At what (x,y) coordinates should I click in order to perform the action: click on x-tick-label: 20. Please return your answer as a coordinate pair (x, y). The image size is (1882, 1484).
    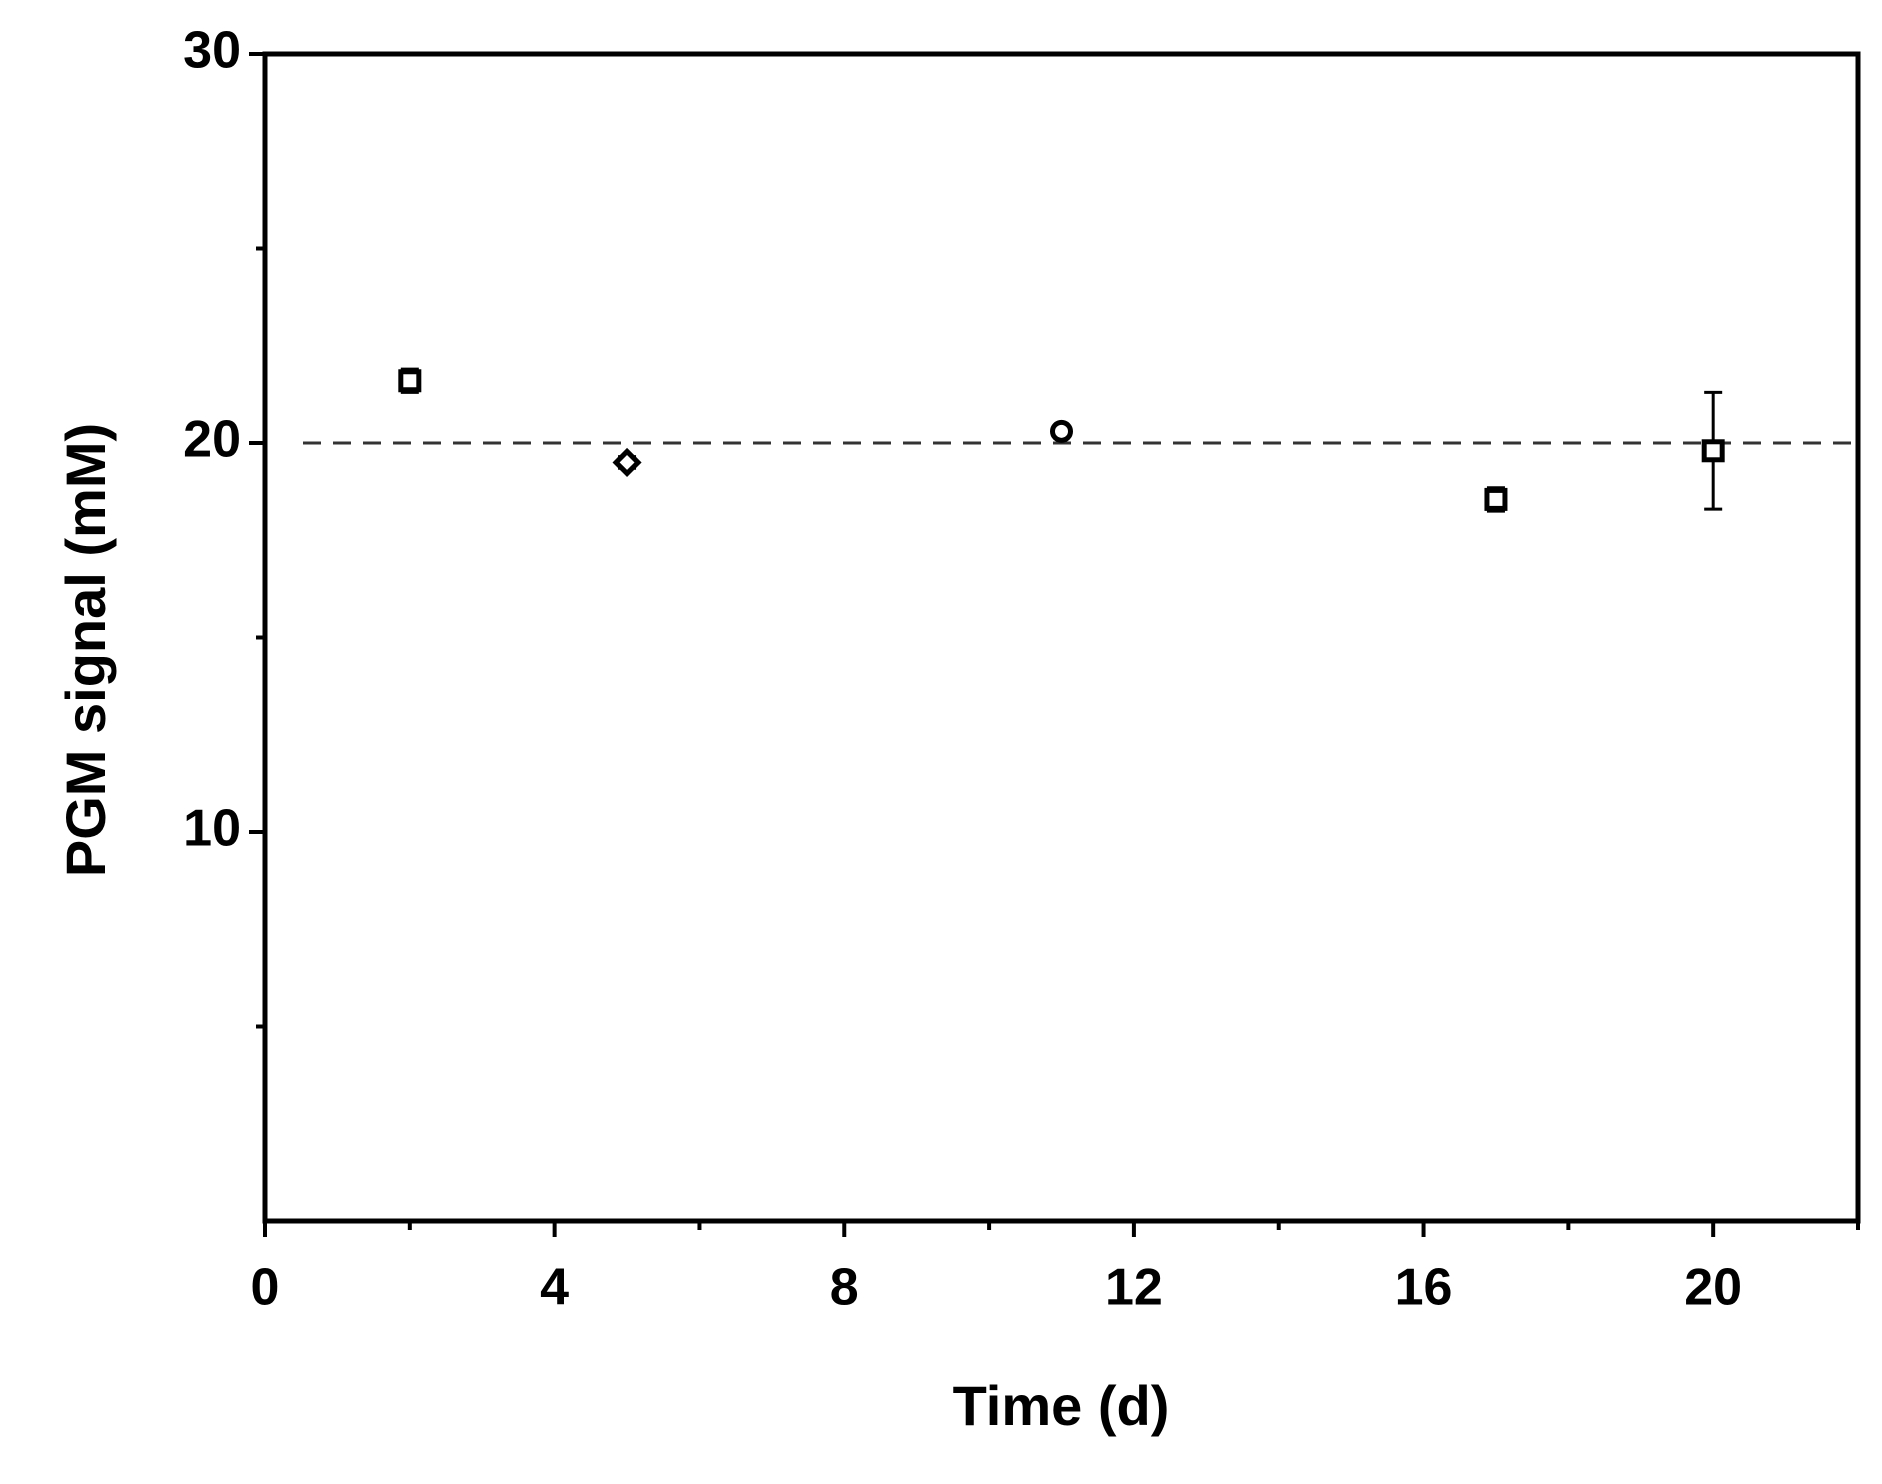
    Looking at the image, I should click on (1713, 1288).